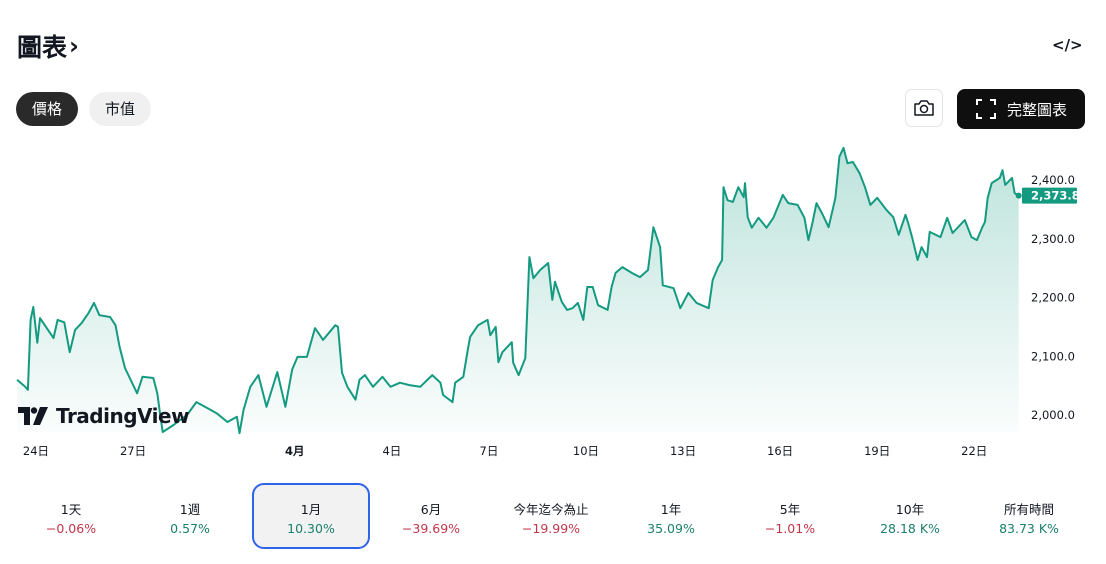  I want to click on period-change: 0.57%, so click(190, 528).